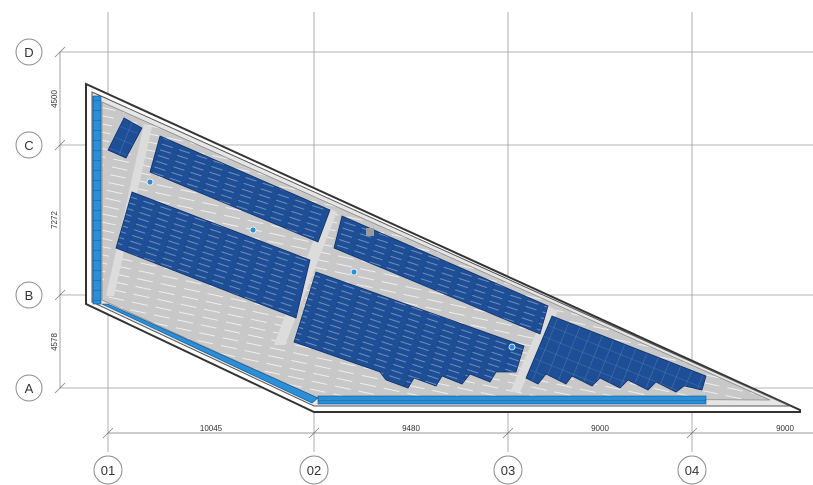 The height and width of the screenshot is (485, 813). I want to click on dimension-01-02: 10045, so click(211, 428).